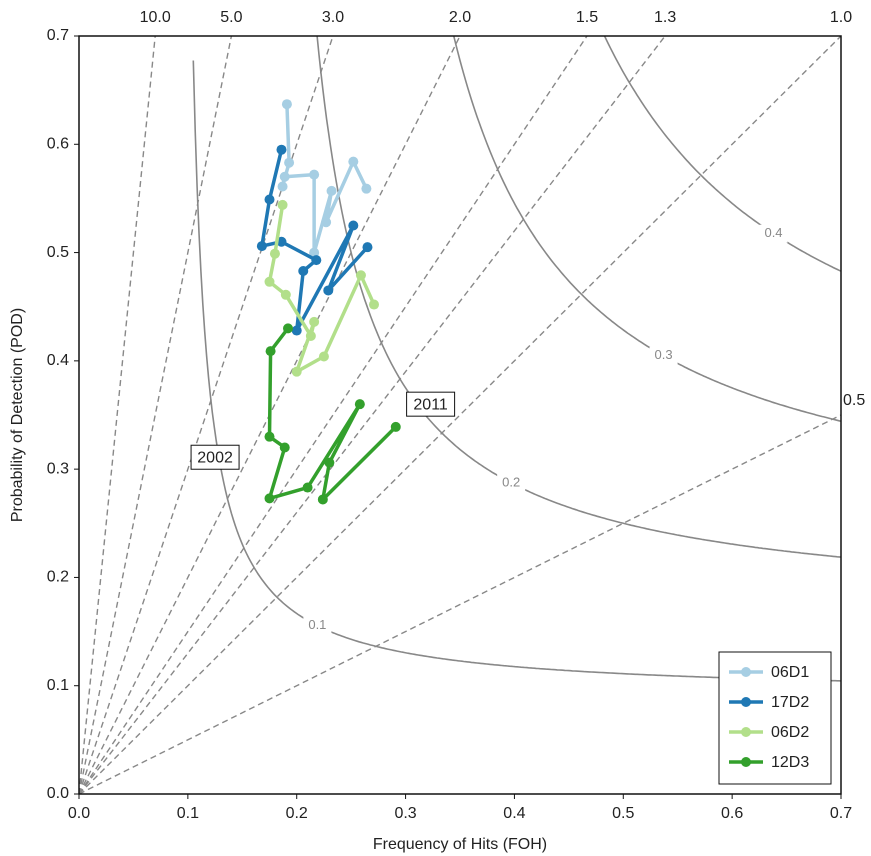 This screenshot has height=856, width=871. Describe the element at coordinates (790, 702) in the screenshot. I see `legend-label: 17D2` at that location.